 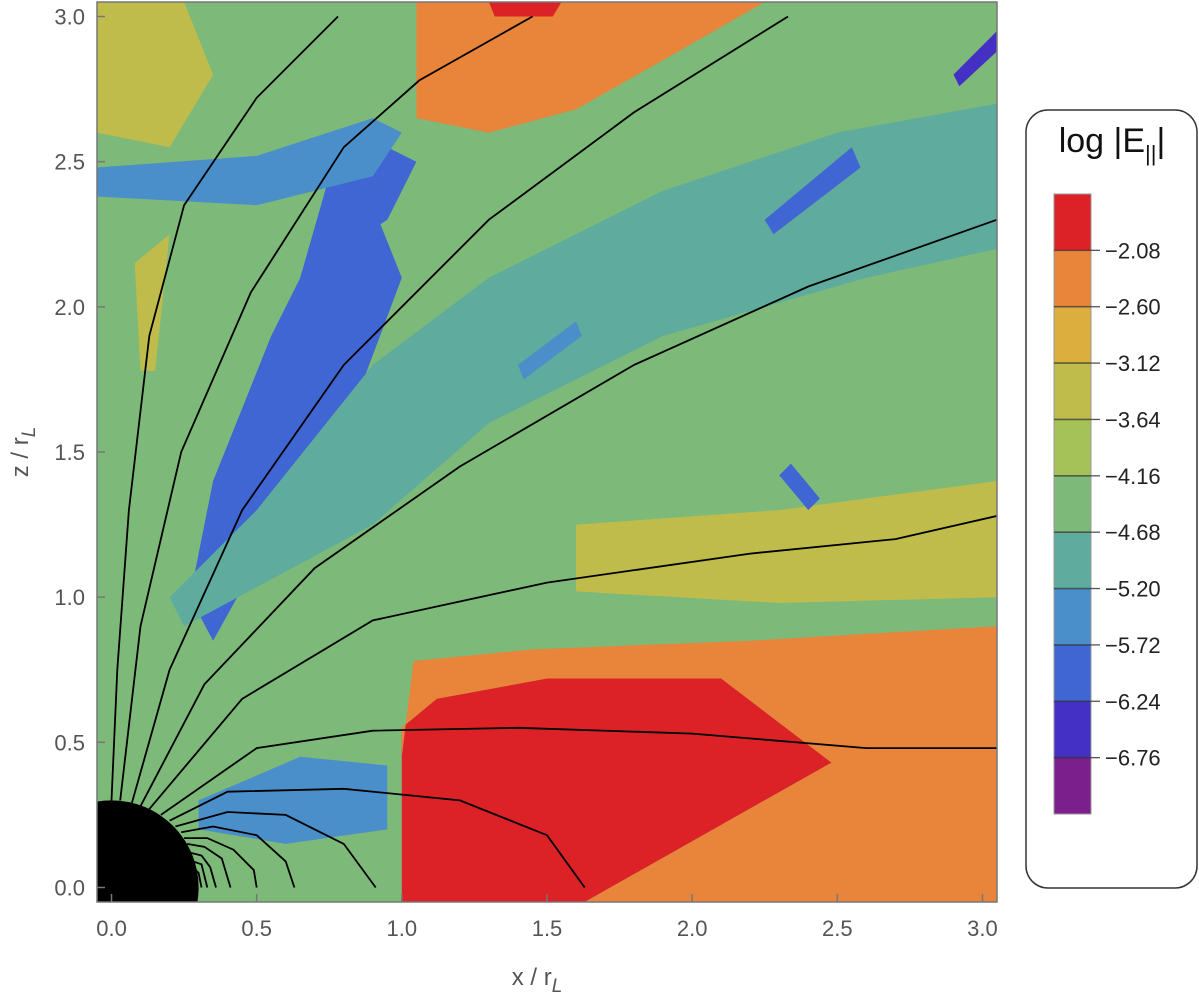 I want to click on x-axis-title: x / rL, so click(x=537, y=980).